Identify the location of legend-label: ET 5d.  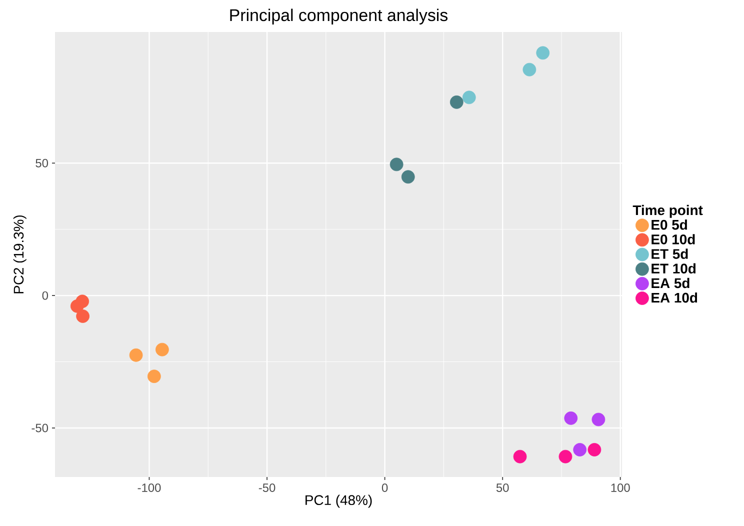
(670, 253).